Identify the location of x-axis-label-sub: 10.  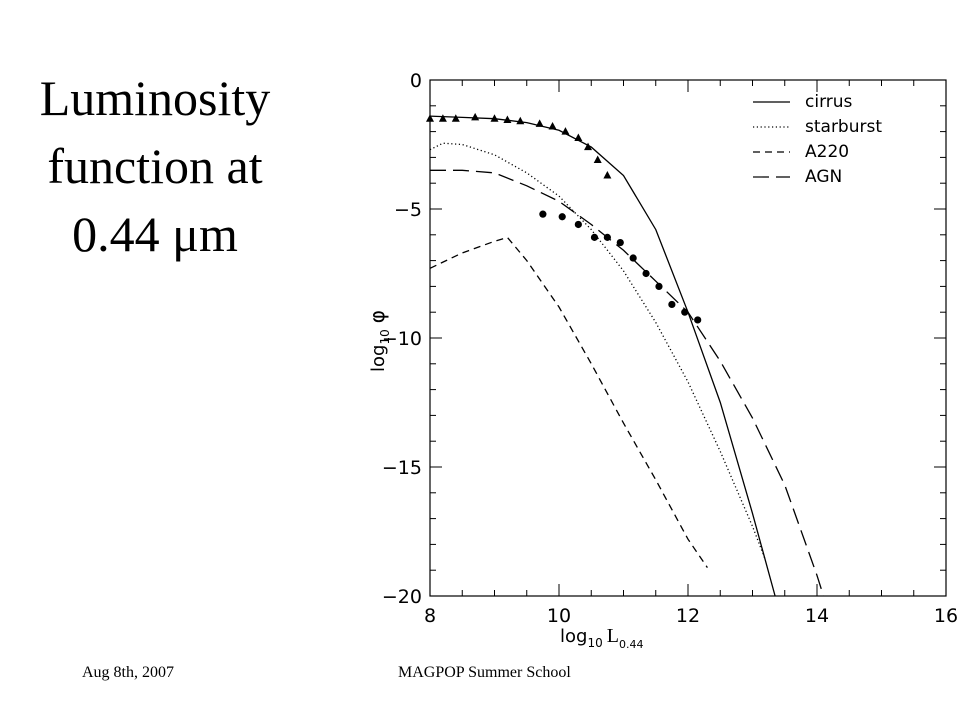
(594, 643).